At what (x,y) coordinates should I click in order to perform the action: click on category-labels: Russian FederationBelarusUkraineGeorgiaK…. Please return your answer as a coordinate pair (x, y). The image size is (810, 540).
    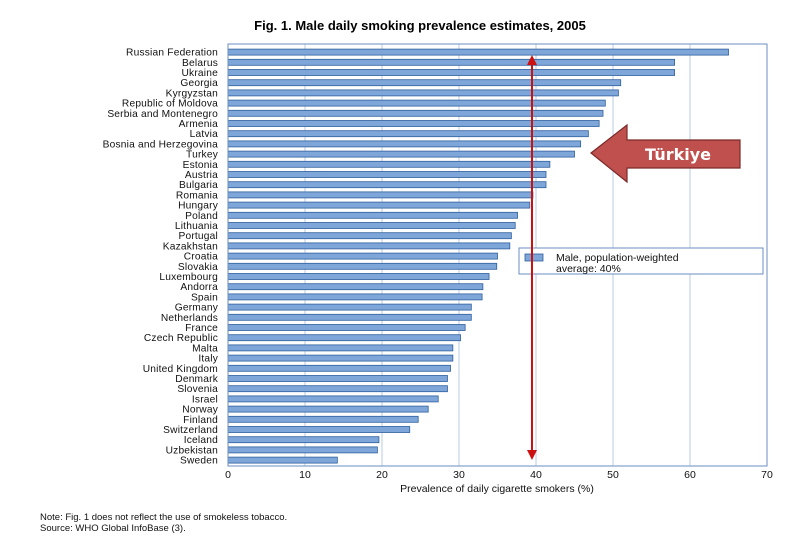
    Looking at the image, I should click on (161, 257).